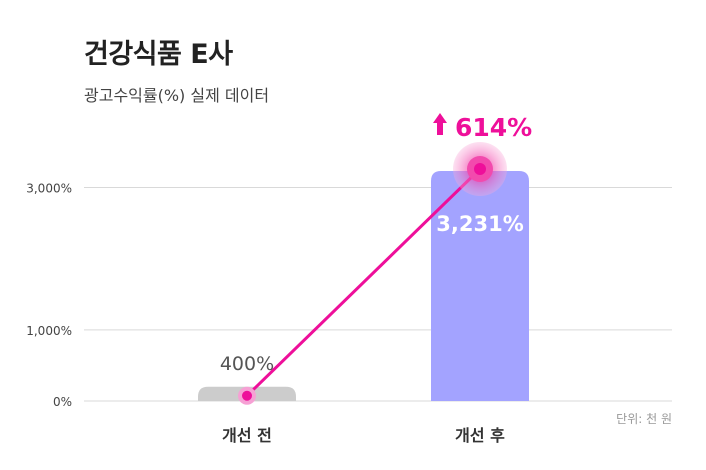 This screenshot has height=470, width=706. What do you see at coordinates (247, 395) in the screenshot?
I see `start-point` at bounding box center [247, 395].